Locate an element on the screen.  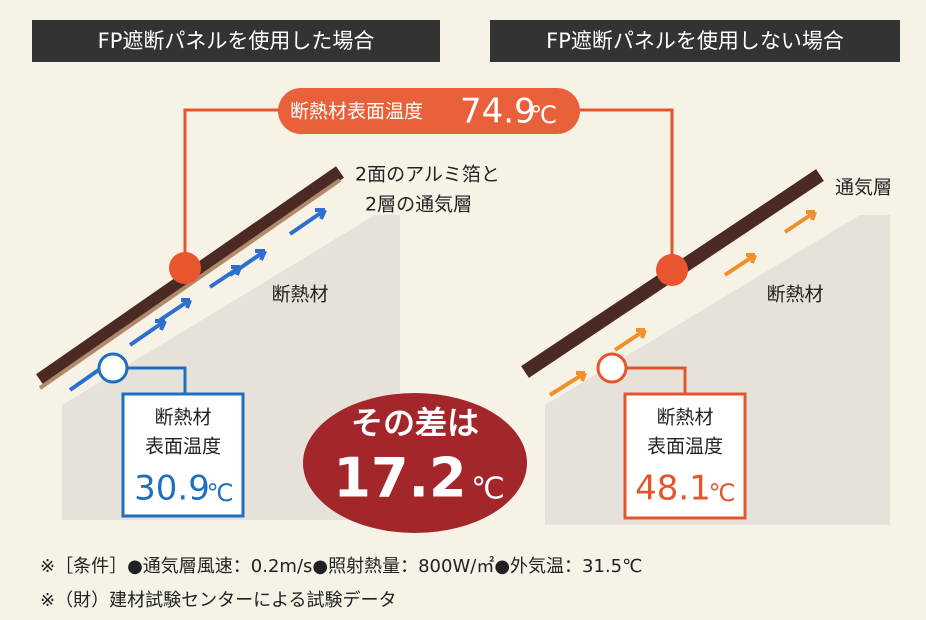
annotation: 通気層 is located at coordinates (863, 188).